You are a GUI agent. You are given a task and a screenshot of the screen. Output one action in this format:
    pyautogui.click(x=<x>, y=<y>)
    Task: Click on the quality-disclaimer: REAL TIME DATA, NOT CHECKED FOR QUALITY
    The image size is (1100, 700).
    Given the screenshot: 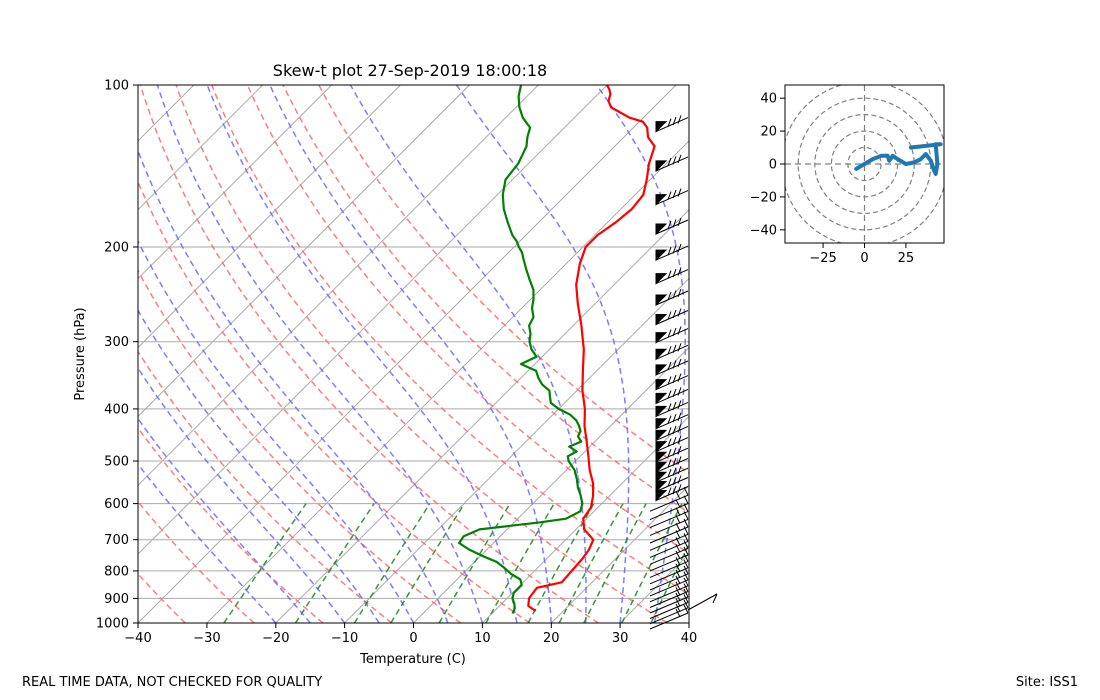 What is the action you would take?
    pyautogui.click(x=172, y=682)
    